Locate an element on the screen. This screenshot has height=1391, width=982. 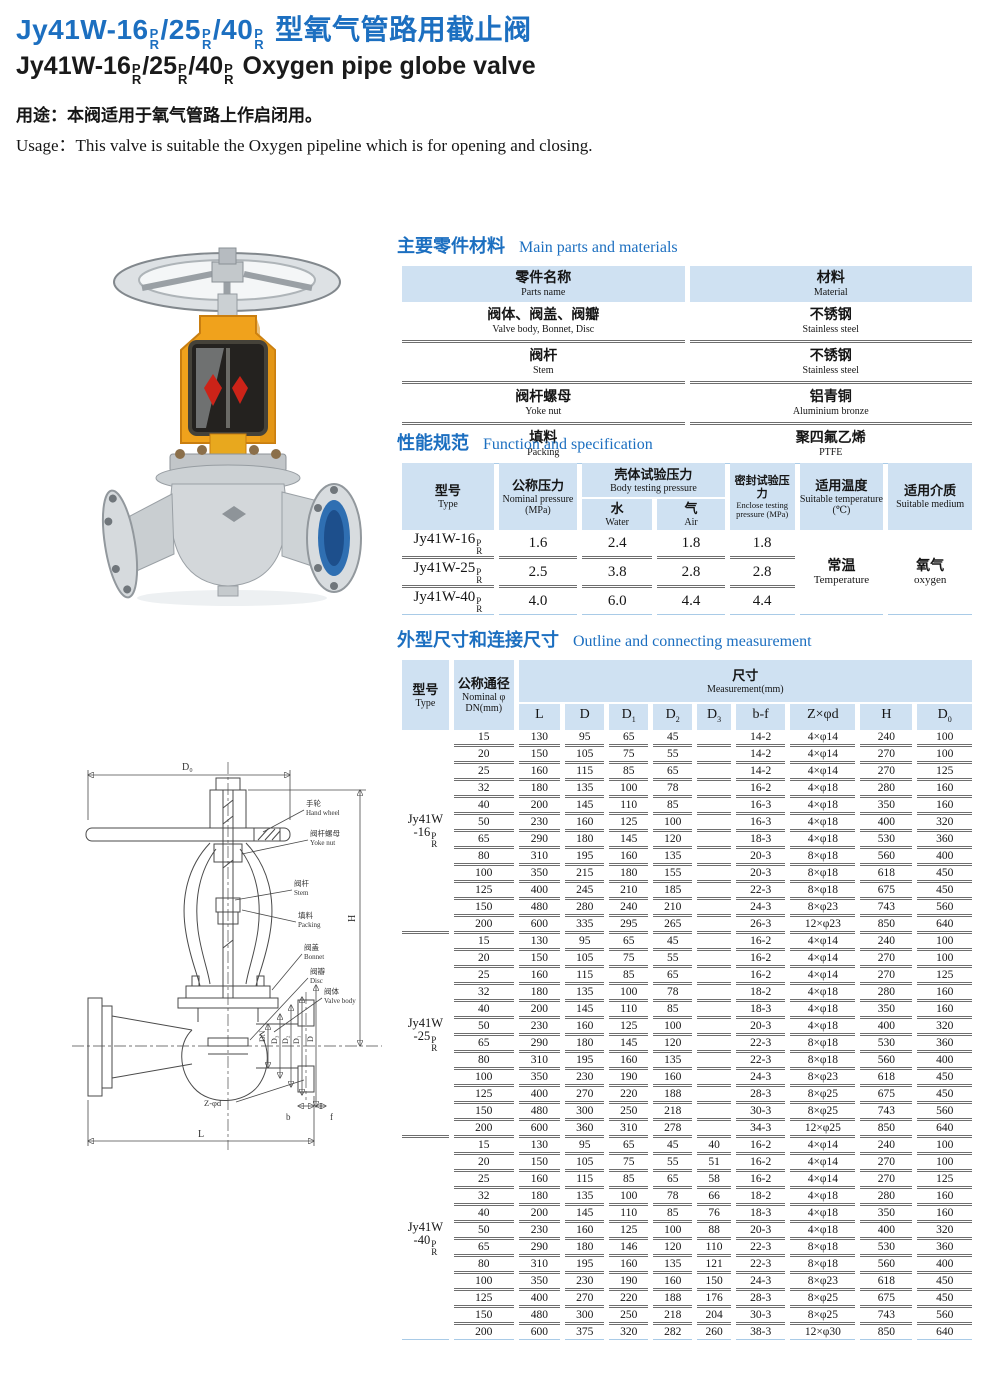
dim-cell: 25 is located at coordinates (483, 772).